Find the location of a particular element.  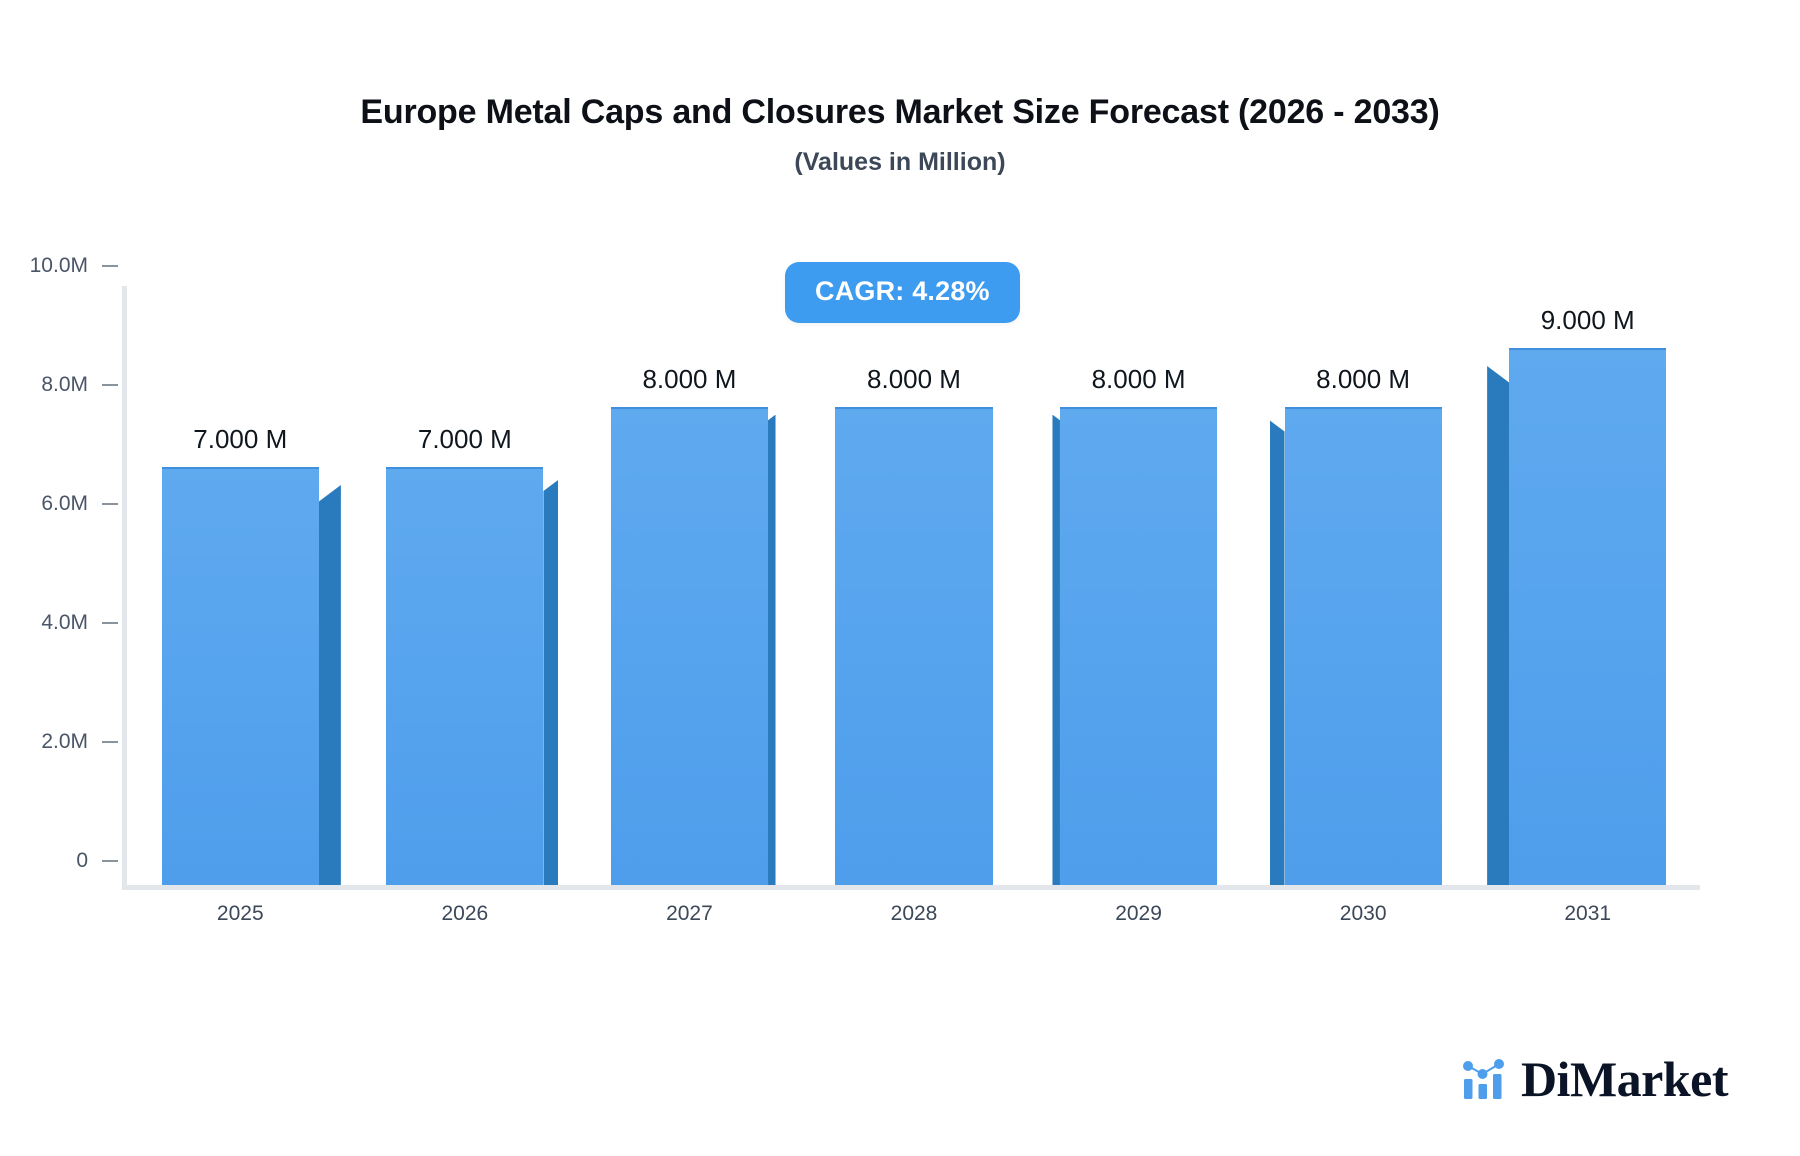

x-axis-line is located at coordinates (911, 887).